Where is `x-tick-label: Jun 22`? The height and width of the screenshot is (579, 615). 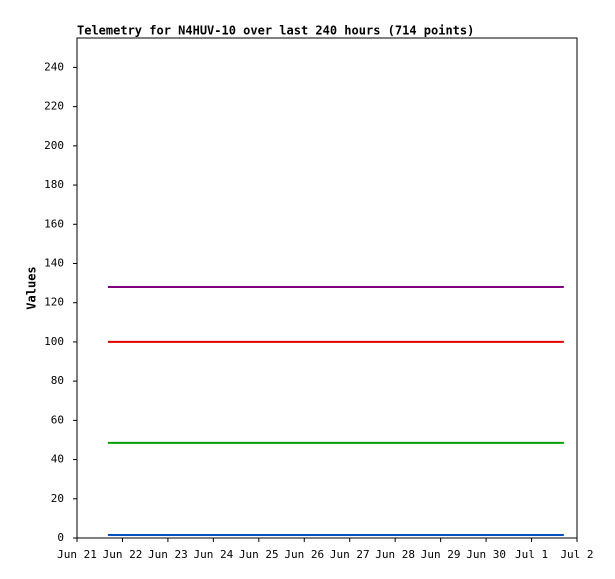 x-tick-label: Jun 22 is located at coordinates (123, 554).